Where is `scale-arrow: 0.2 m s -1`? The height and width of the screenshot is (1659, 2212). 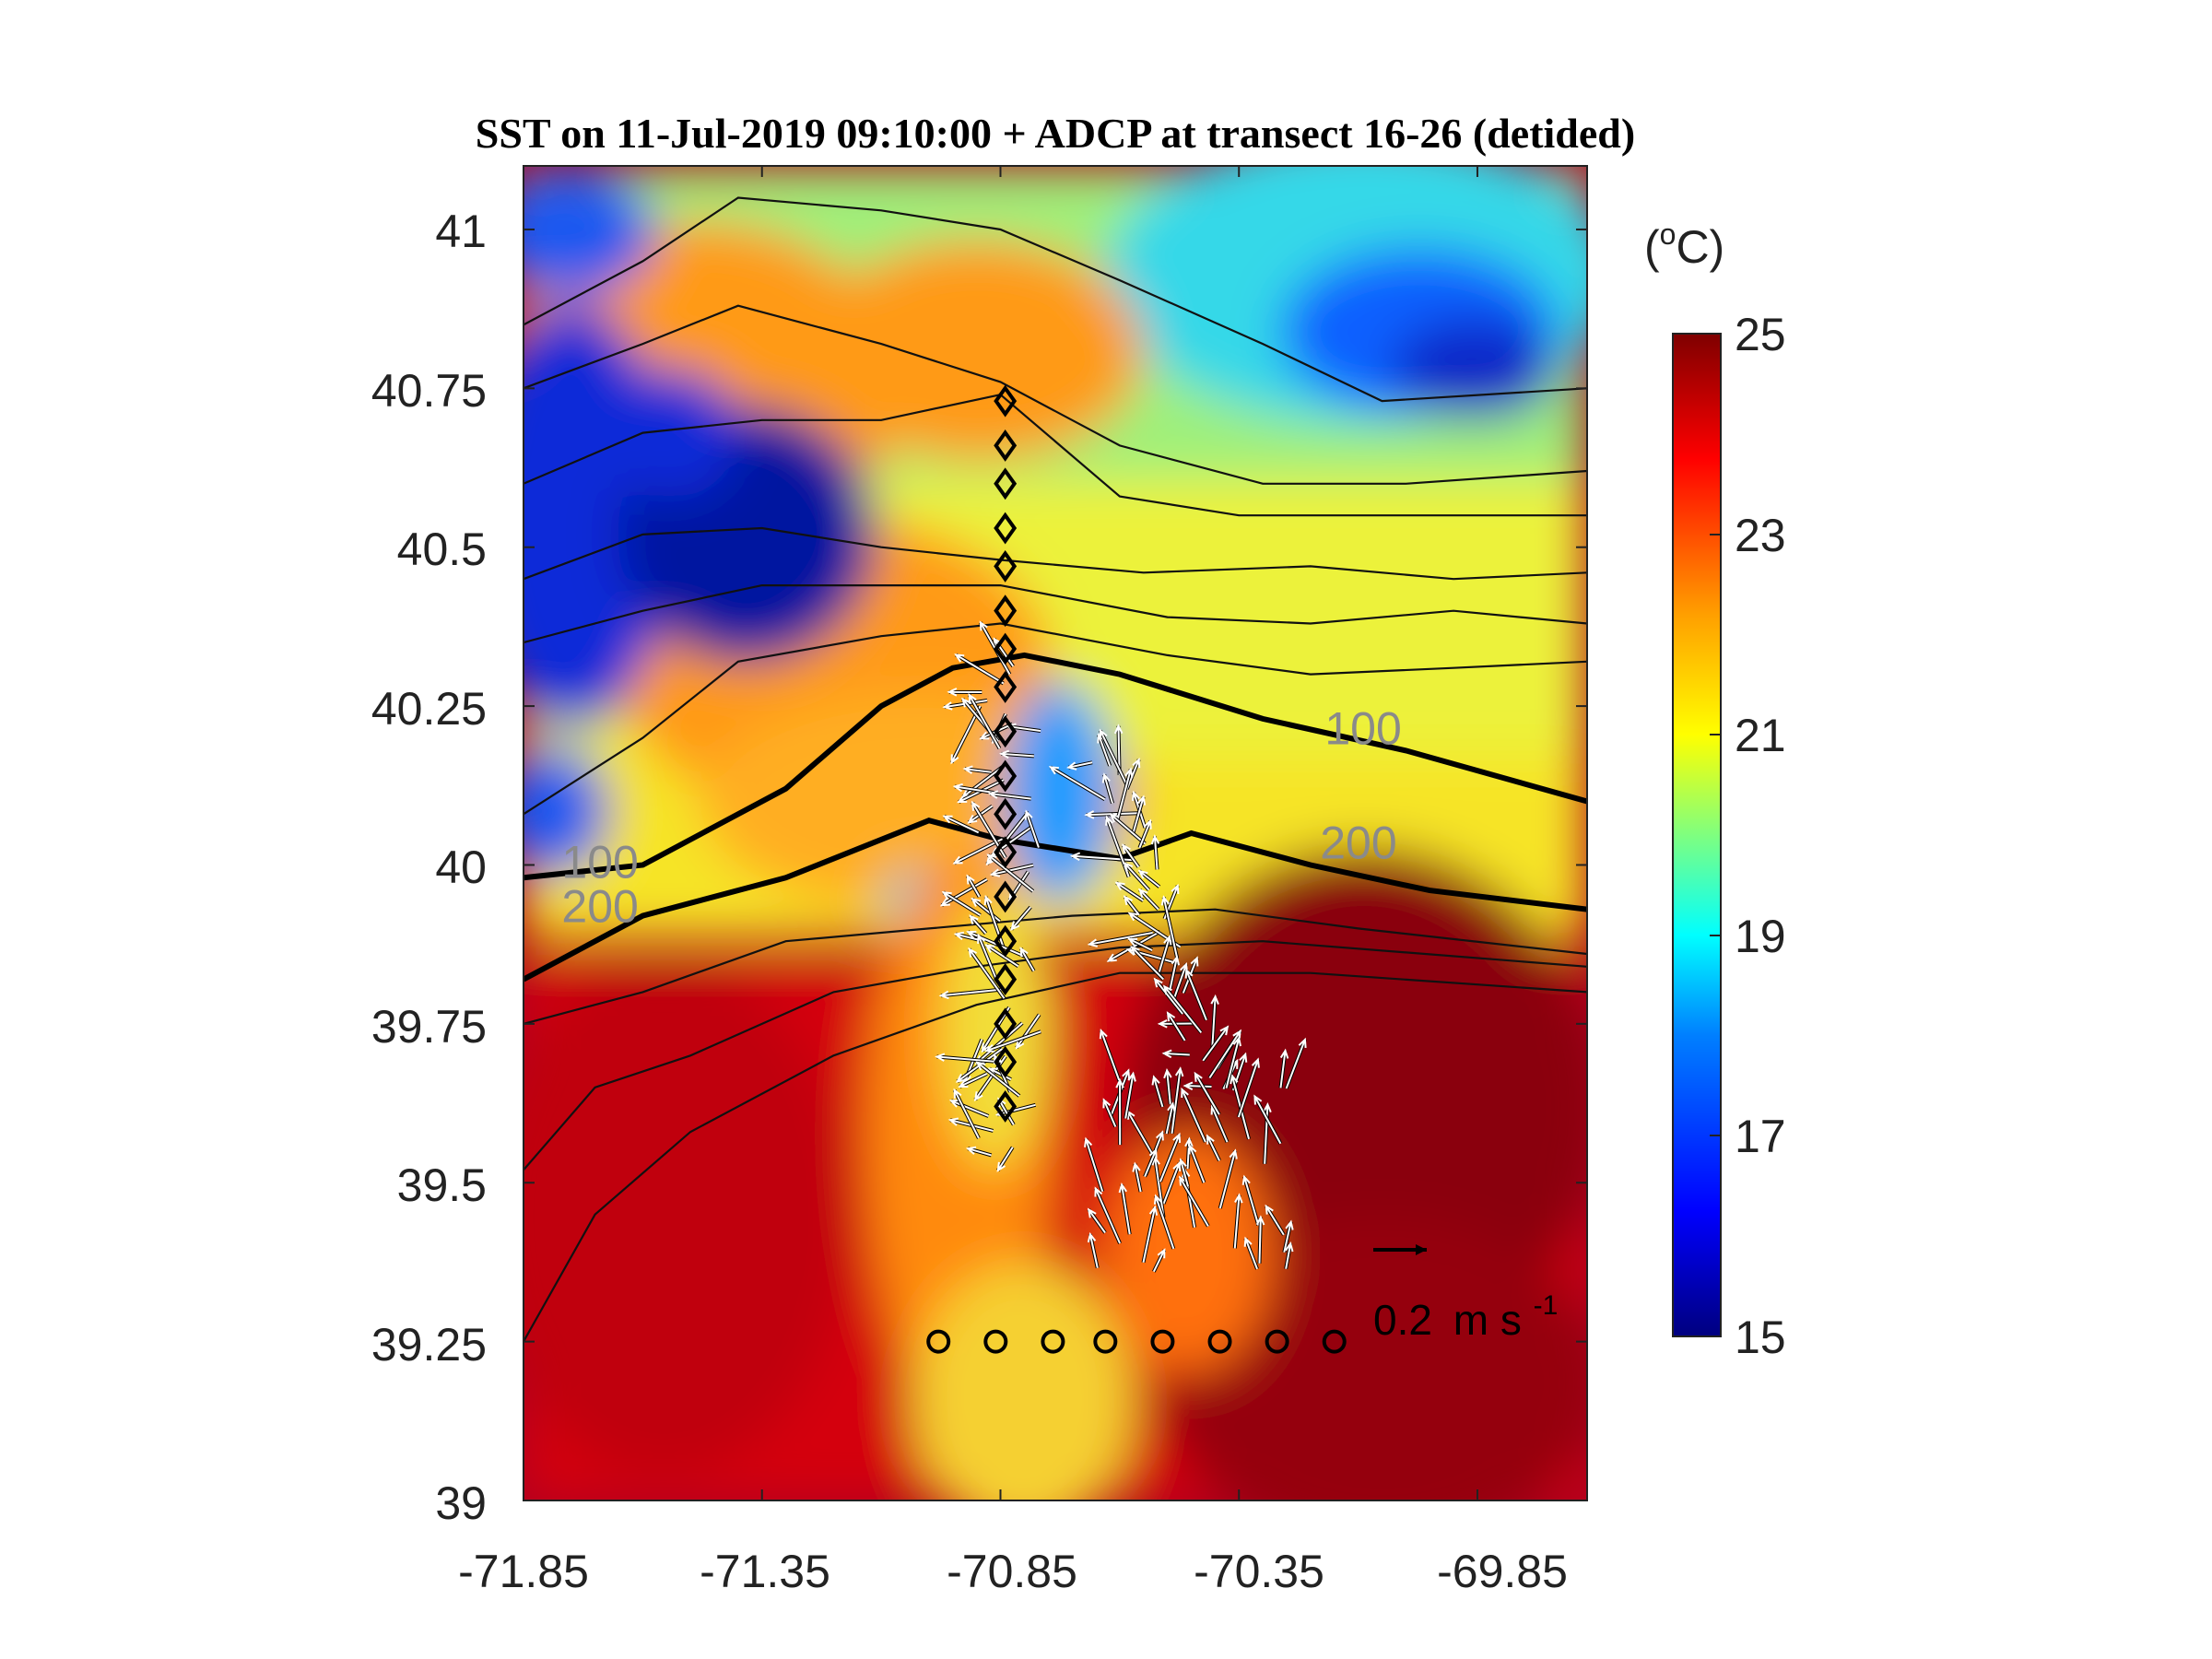 scale-arrow: 0.2 m s -1 is located at coordinates (1465, 1294).